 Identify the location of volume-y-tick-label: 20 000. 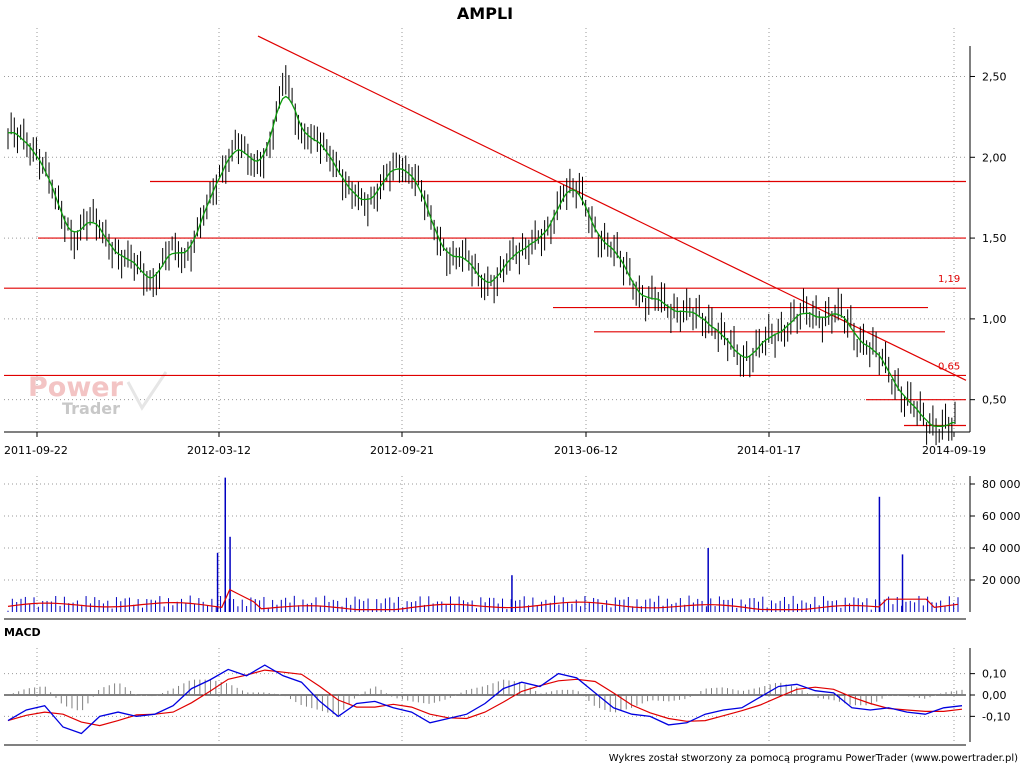
(1001, 580).